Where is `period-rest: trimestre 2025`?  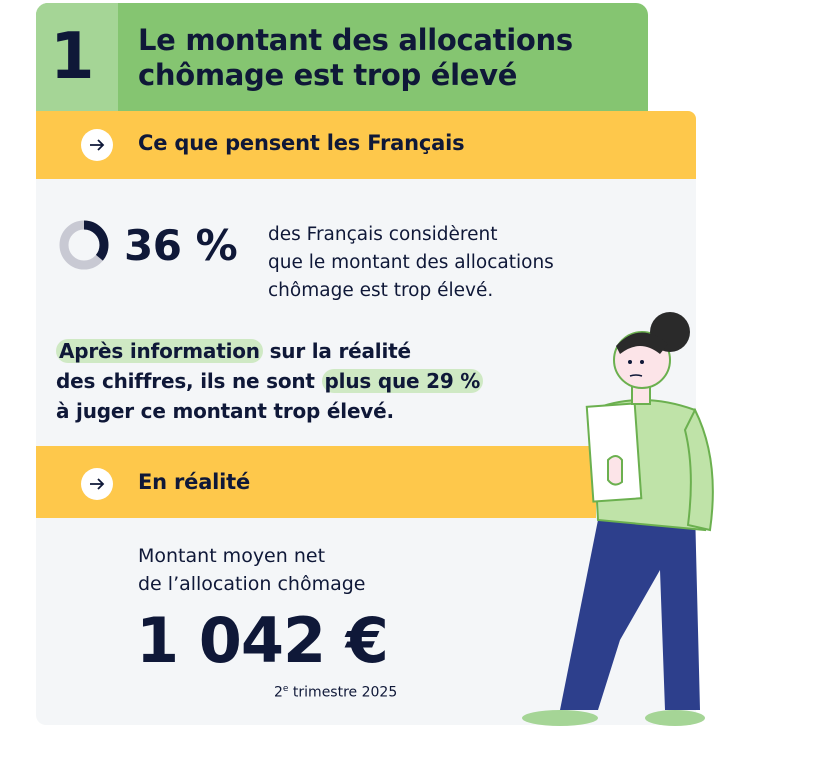 period-rest: trimestre 2025 is located at coordinates (343, 692).